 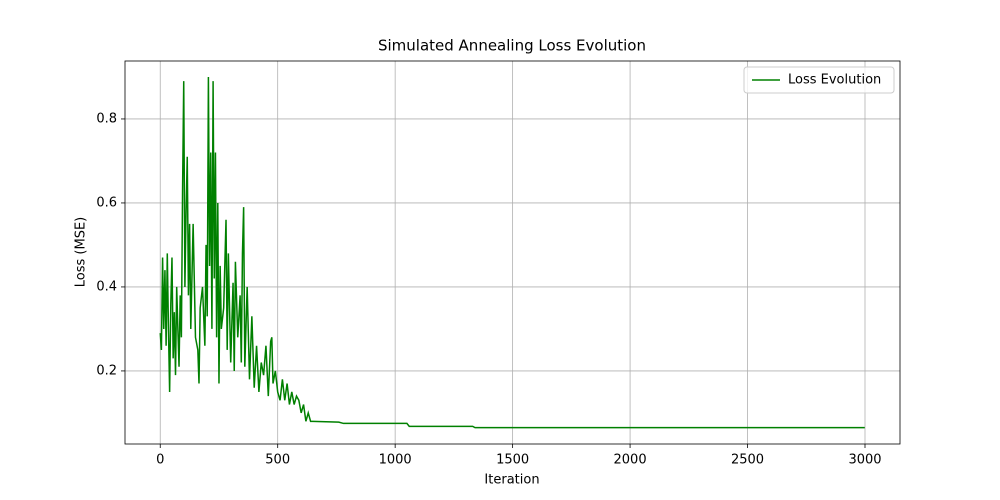 I want to click on y-axis-label: Loss (MSE), so click(x=81, y=252).